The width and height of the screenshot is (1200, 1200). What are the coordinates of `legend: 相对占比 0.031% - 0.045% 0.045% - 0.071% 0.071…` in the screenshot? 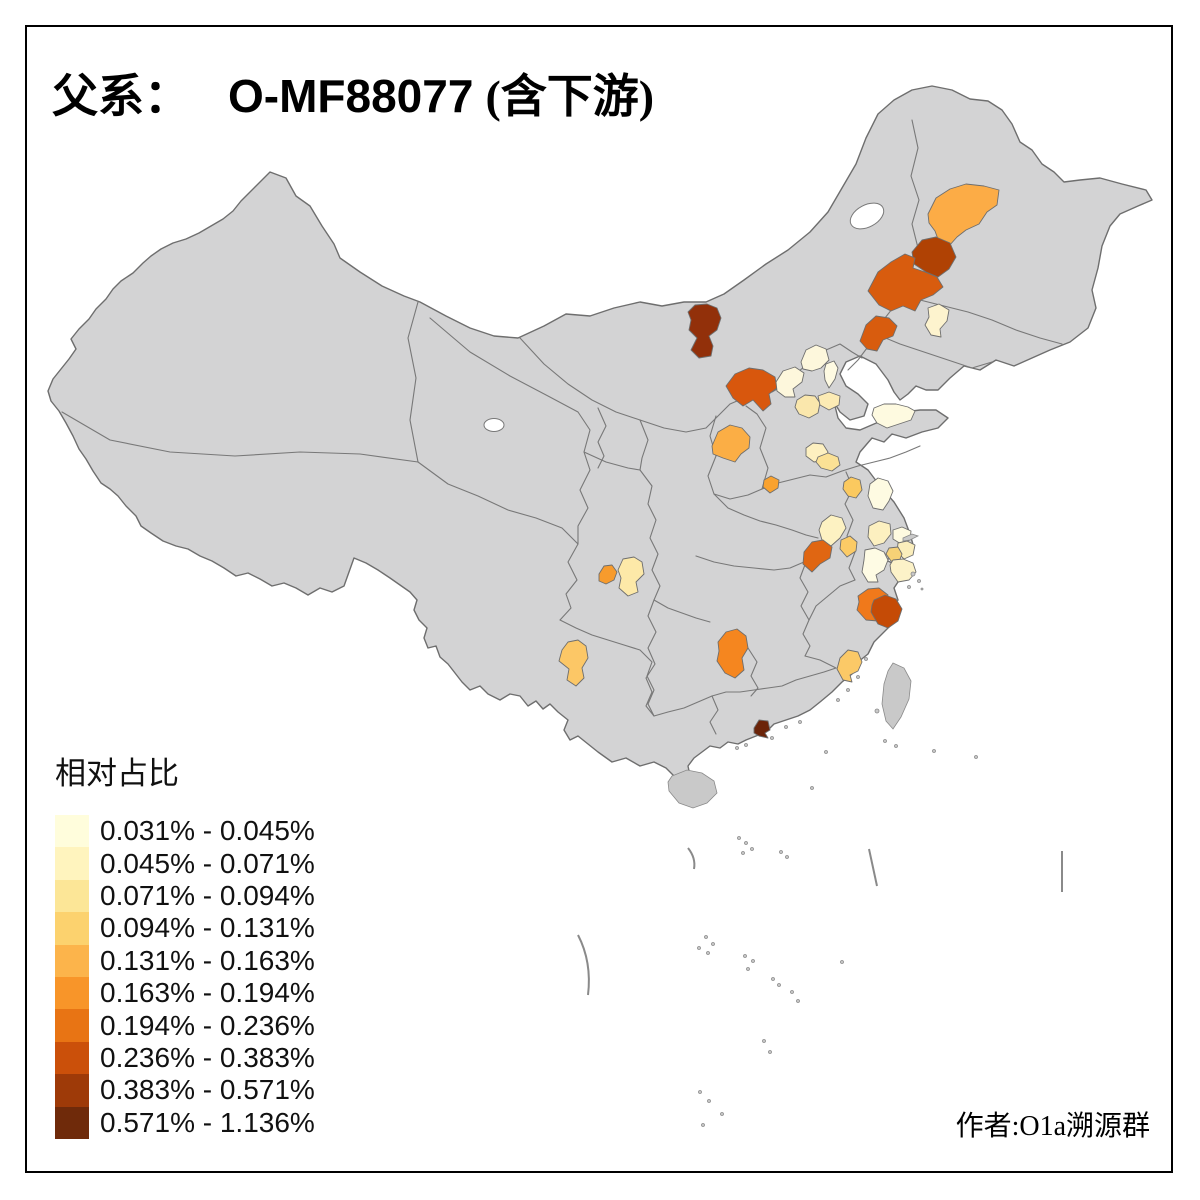 It's located at (185, 943).